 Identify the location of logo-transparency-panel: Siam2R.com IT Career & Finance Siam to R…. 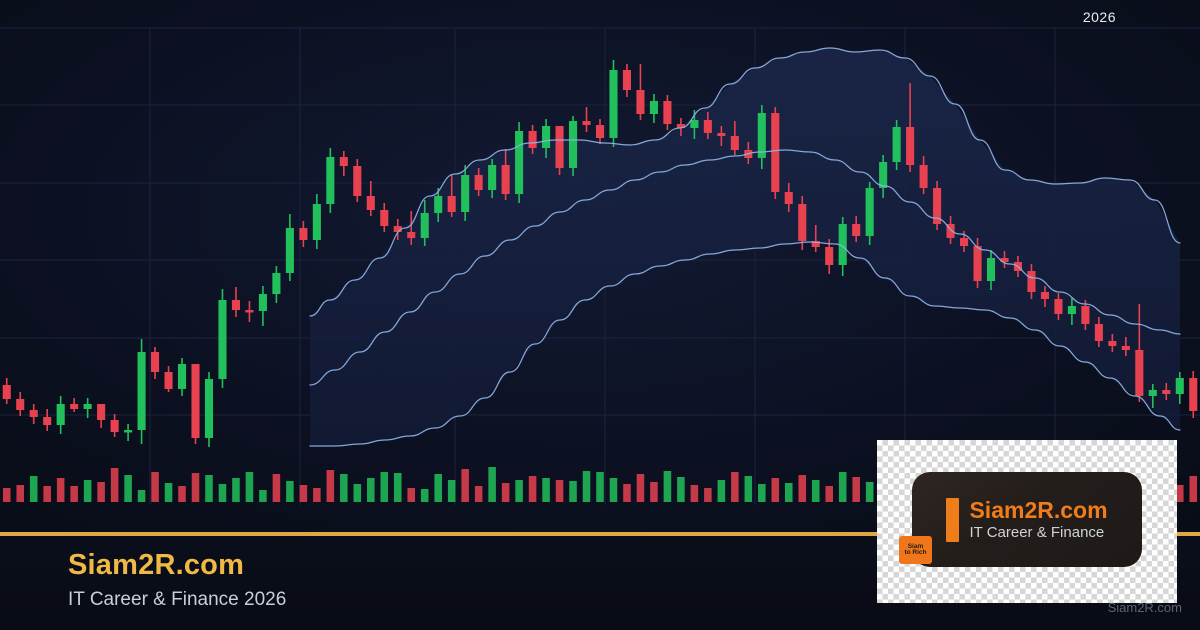
(1027, 521).